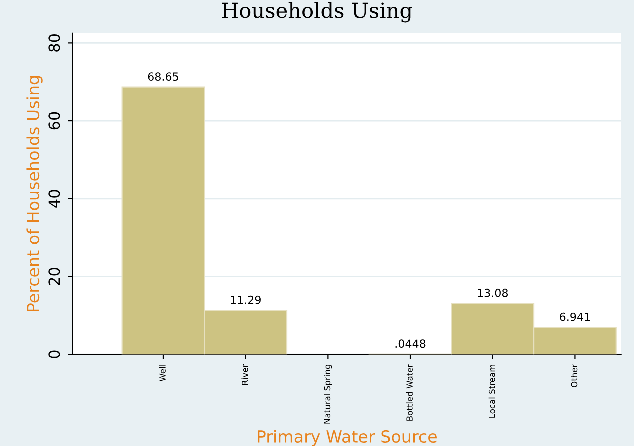 This screenshot has width=634, height=446. Describe the element at coordinates (575, 317) in the screenshot. I see `data-label: 6.941` at that location.